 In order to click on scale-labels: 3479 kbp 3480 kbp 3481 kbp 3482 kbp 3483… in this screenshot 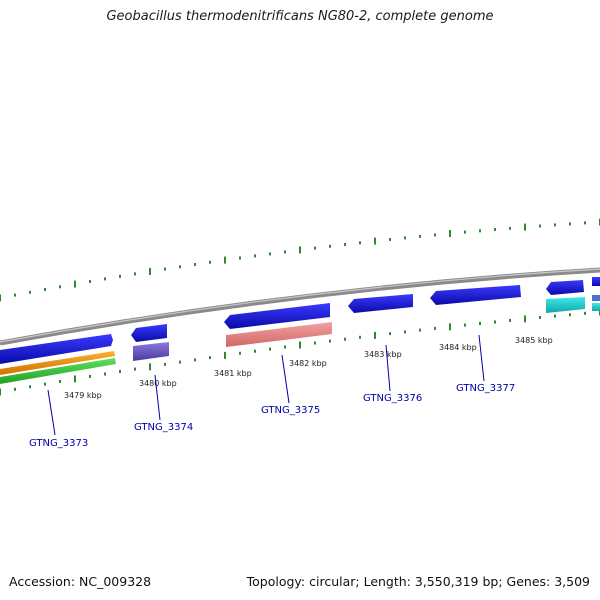, I will do `click(308, 368)`.